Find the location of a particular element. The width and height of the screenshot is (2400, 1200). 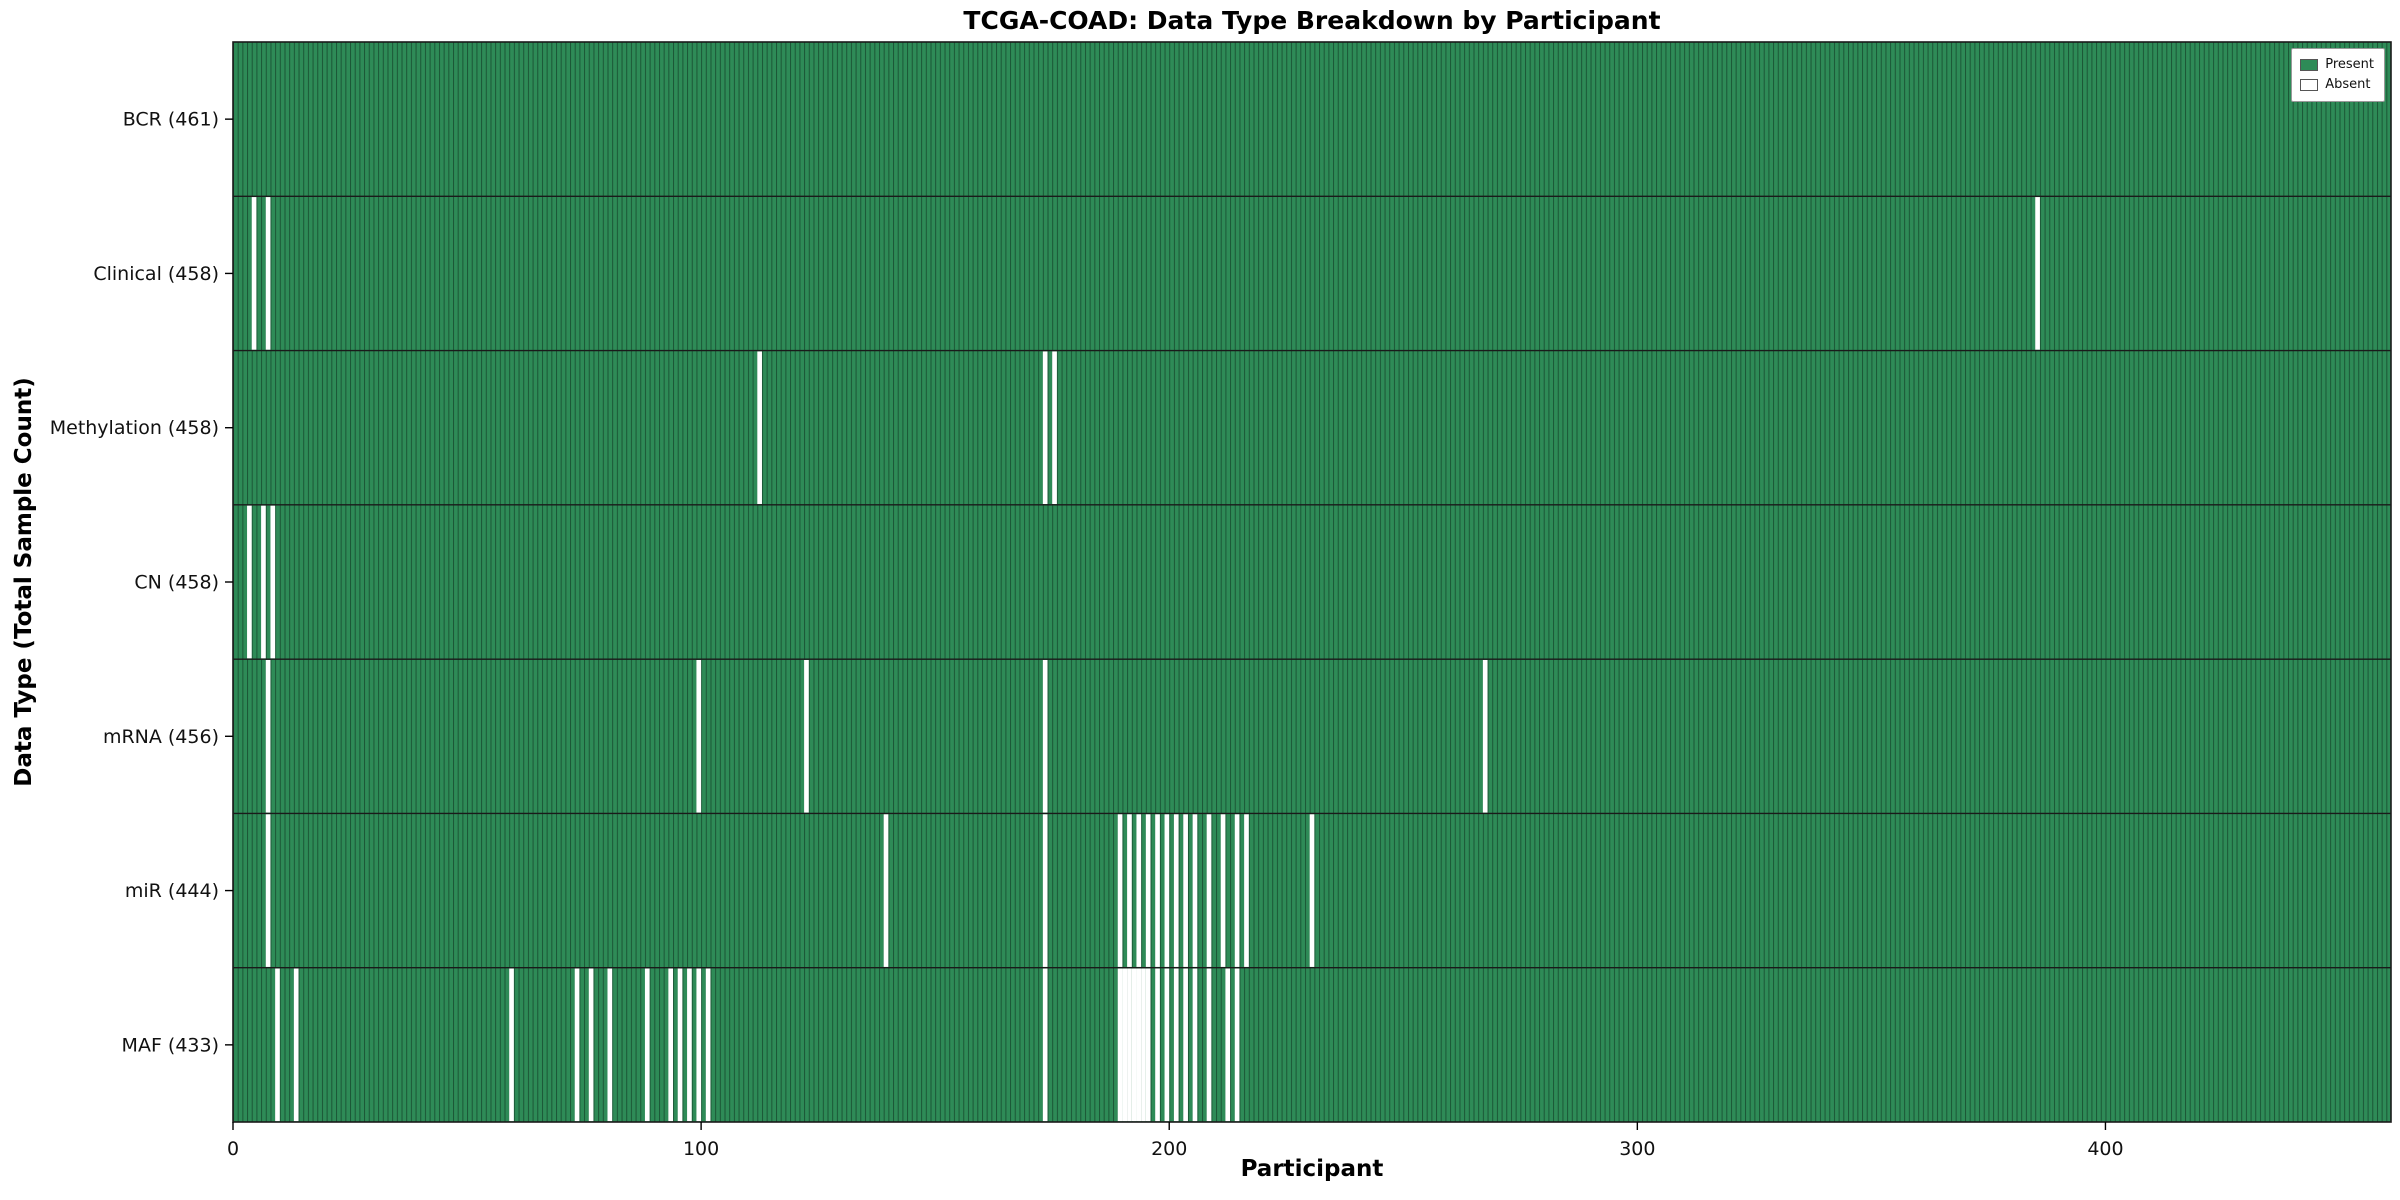

y-tick-label-Clinical: Clinical (458) is located at coordinates (156, 274).